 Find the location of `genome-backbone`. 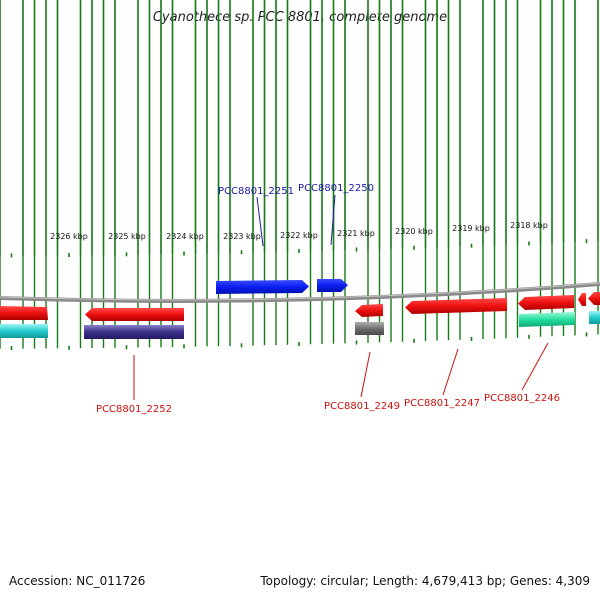

genome-backbone is located at coordinates (300, 292).